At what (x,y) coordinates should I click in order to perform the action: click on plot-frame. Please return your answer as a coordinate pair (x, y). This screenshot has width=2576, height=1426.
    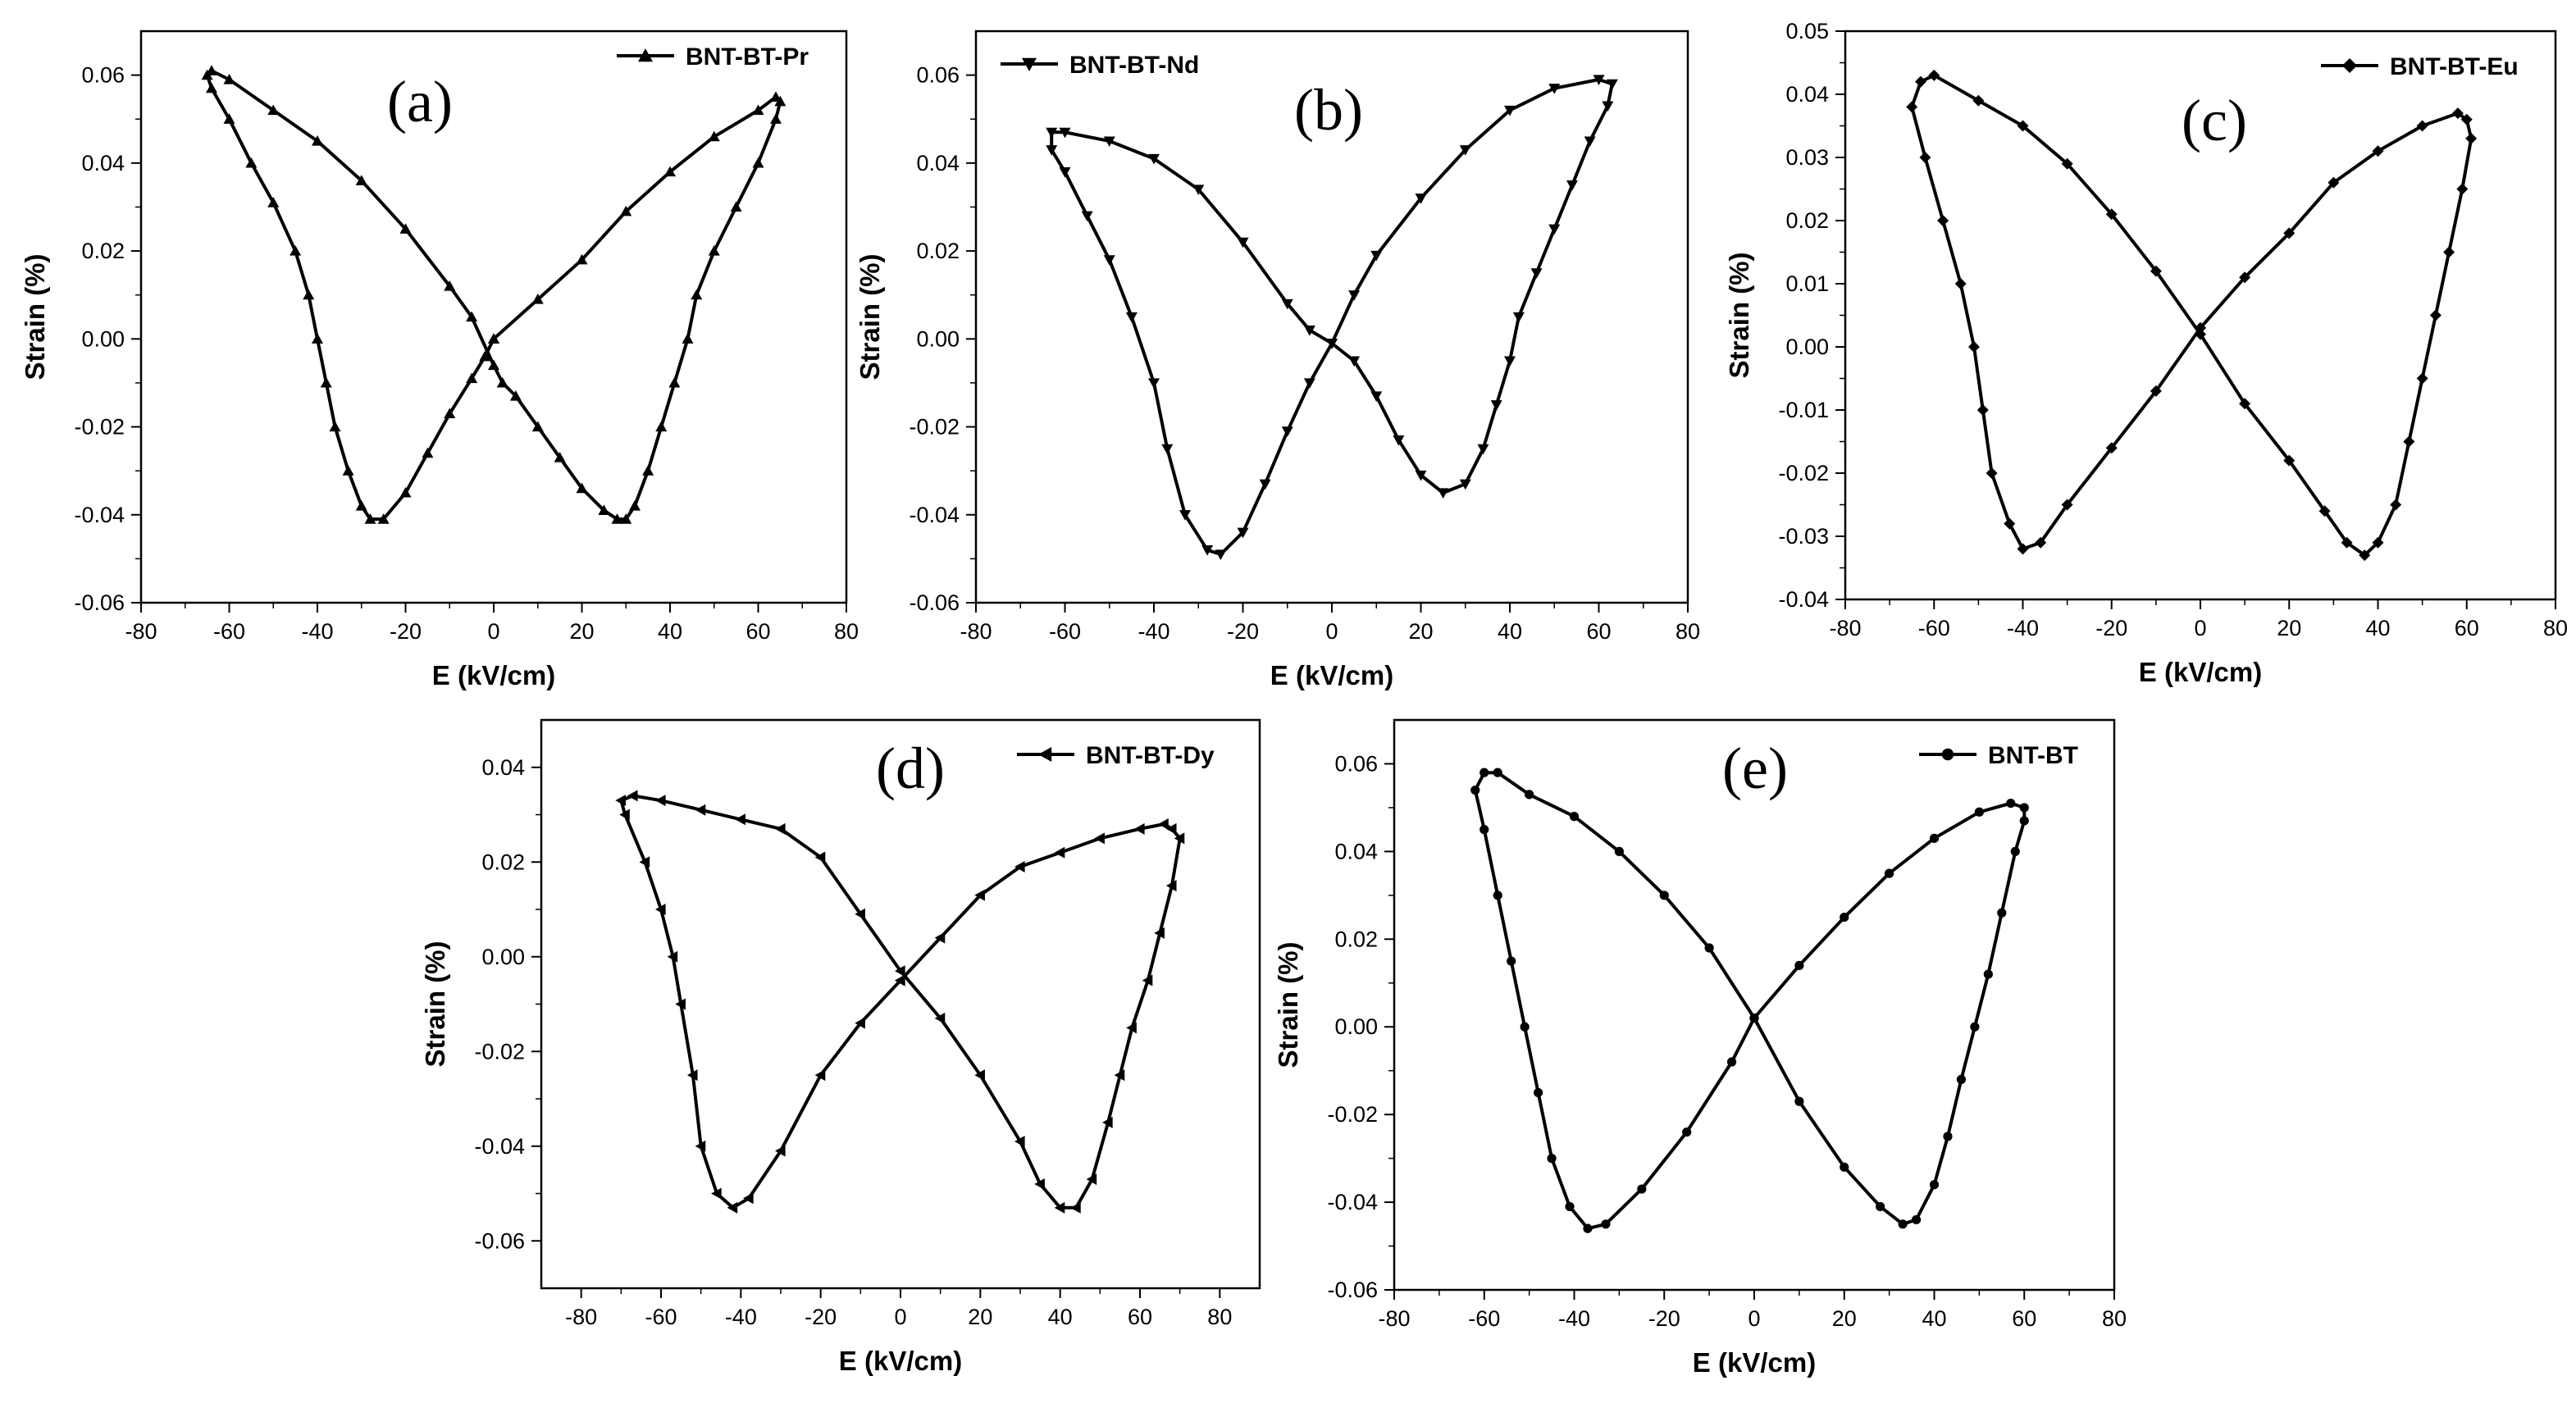
    Looking at the image, I should click on (493, 317).